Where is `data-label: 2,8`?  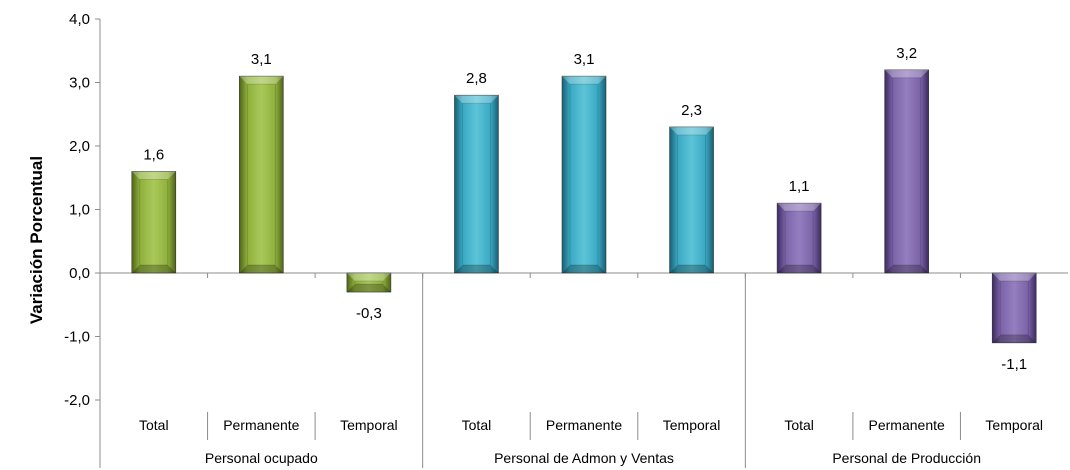
data-label: 2,8 is located at coordinates (476, 78).